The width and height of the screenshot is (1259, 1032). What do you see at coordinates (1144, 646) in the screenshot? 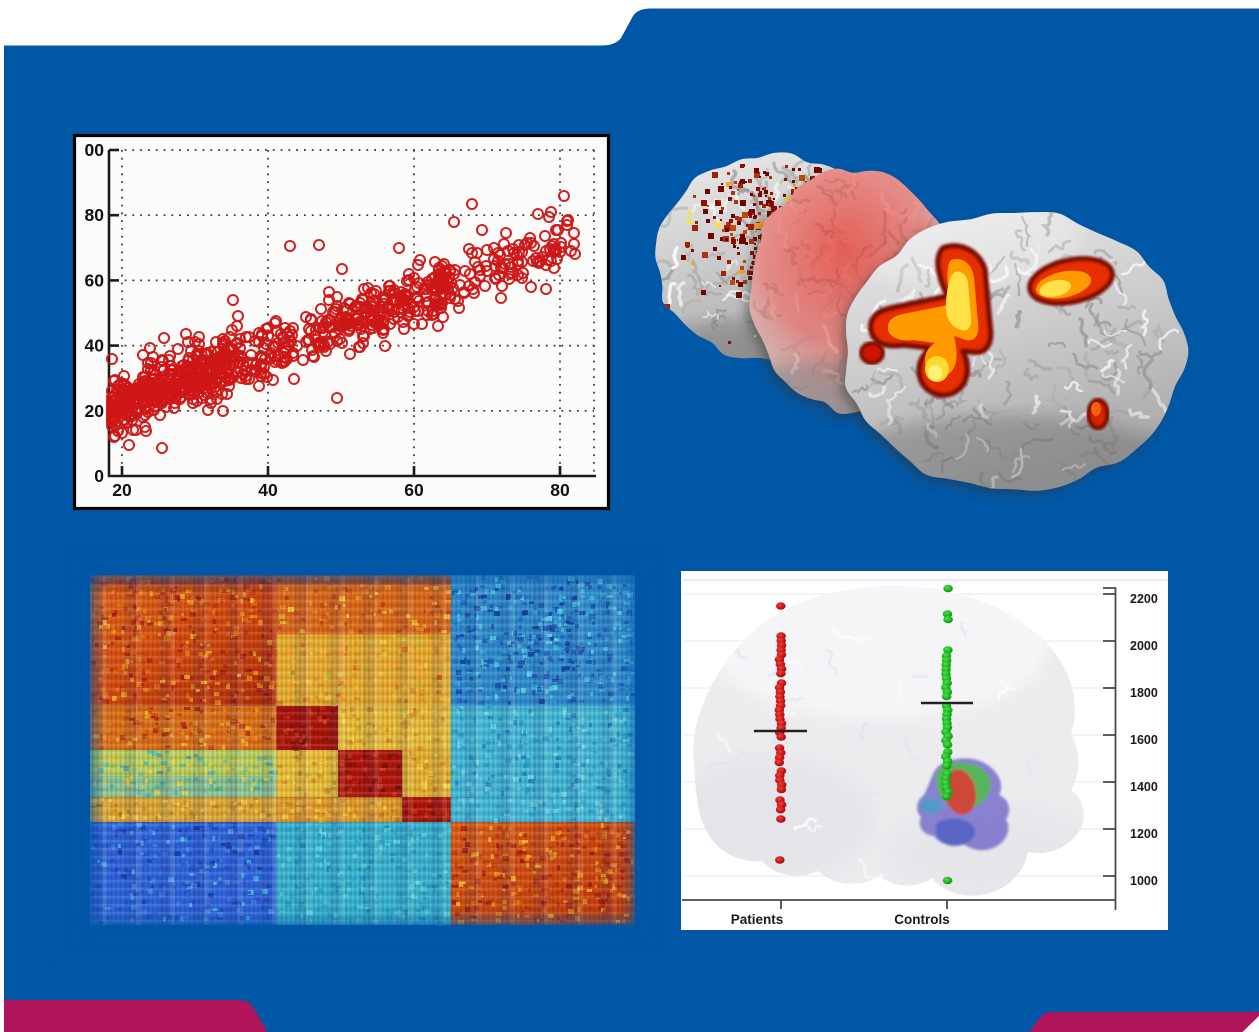
I see `svg-text: 2000` at bounding box center [1144, 646].